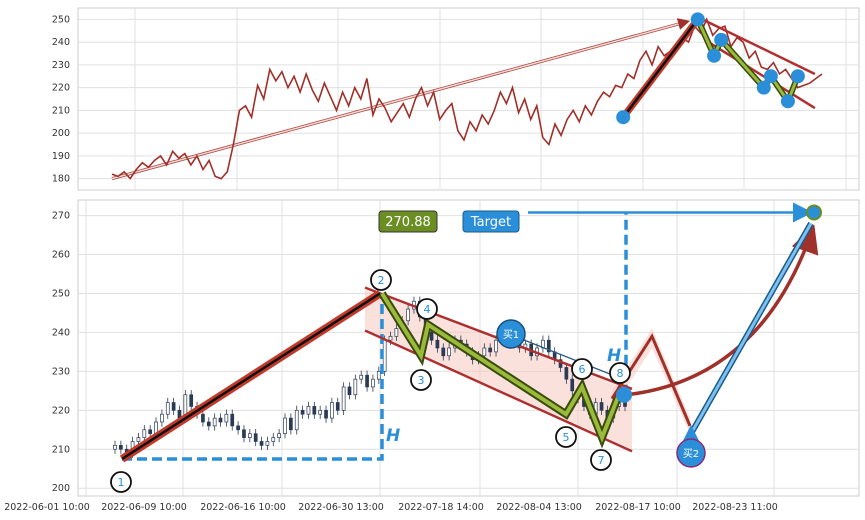 The height and width of the screenshot is (520, 865). Describe the element at coordinates (427, 309) in the screenshot. I see `wave-label-4: 4` at that location.